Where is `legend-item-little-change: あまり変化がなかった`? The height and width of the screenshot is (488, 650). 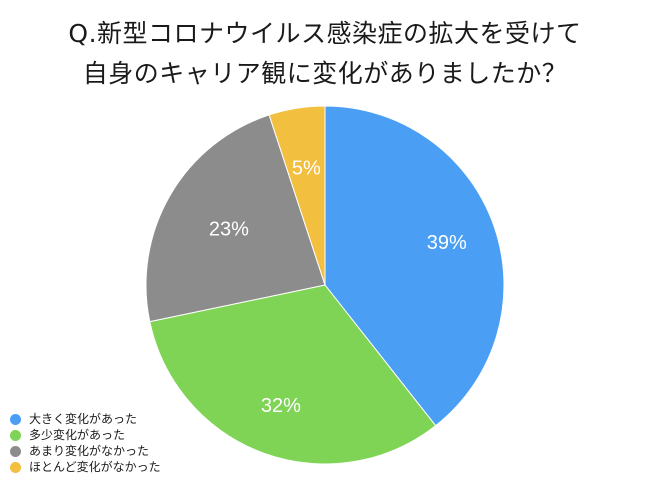
legend-item-little-change: あまり変化がなかった is located at coordinates (85, 451).